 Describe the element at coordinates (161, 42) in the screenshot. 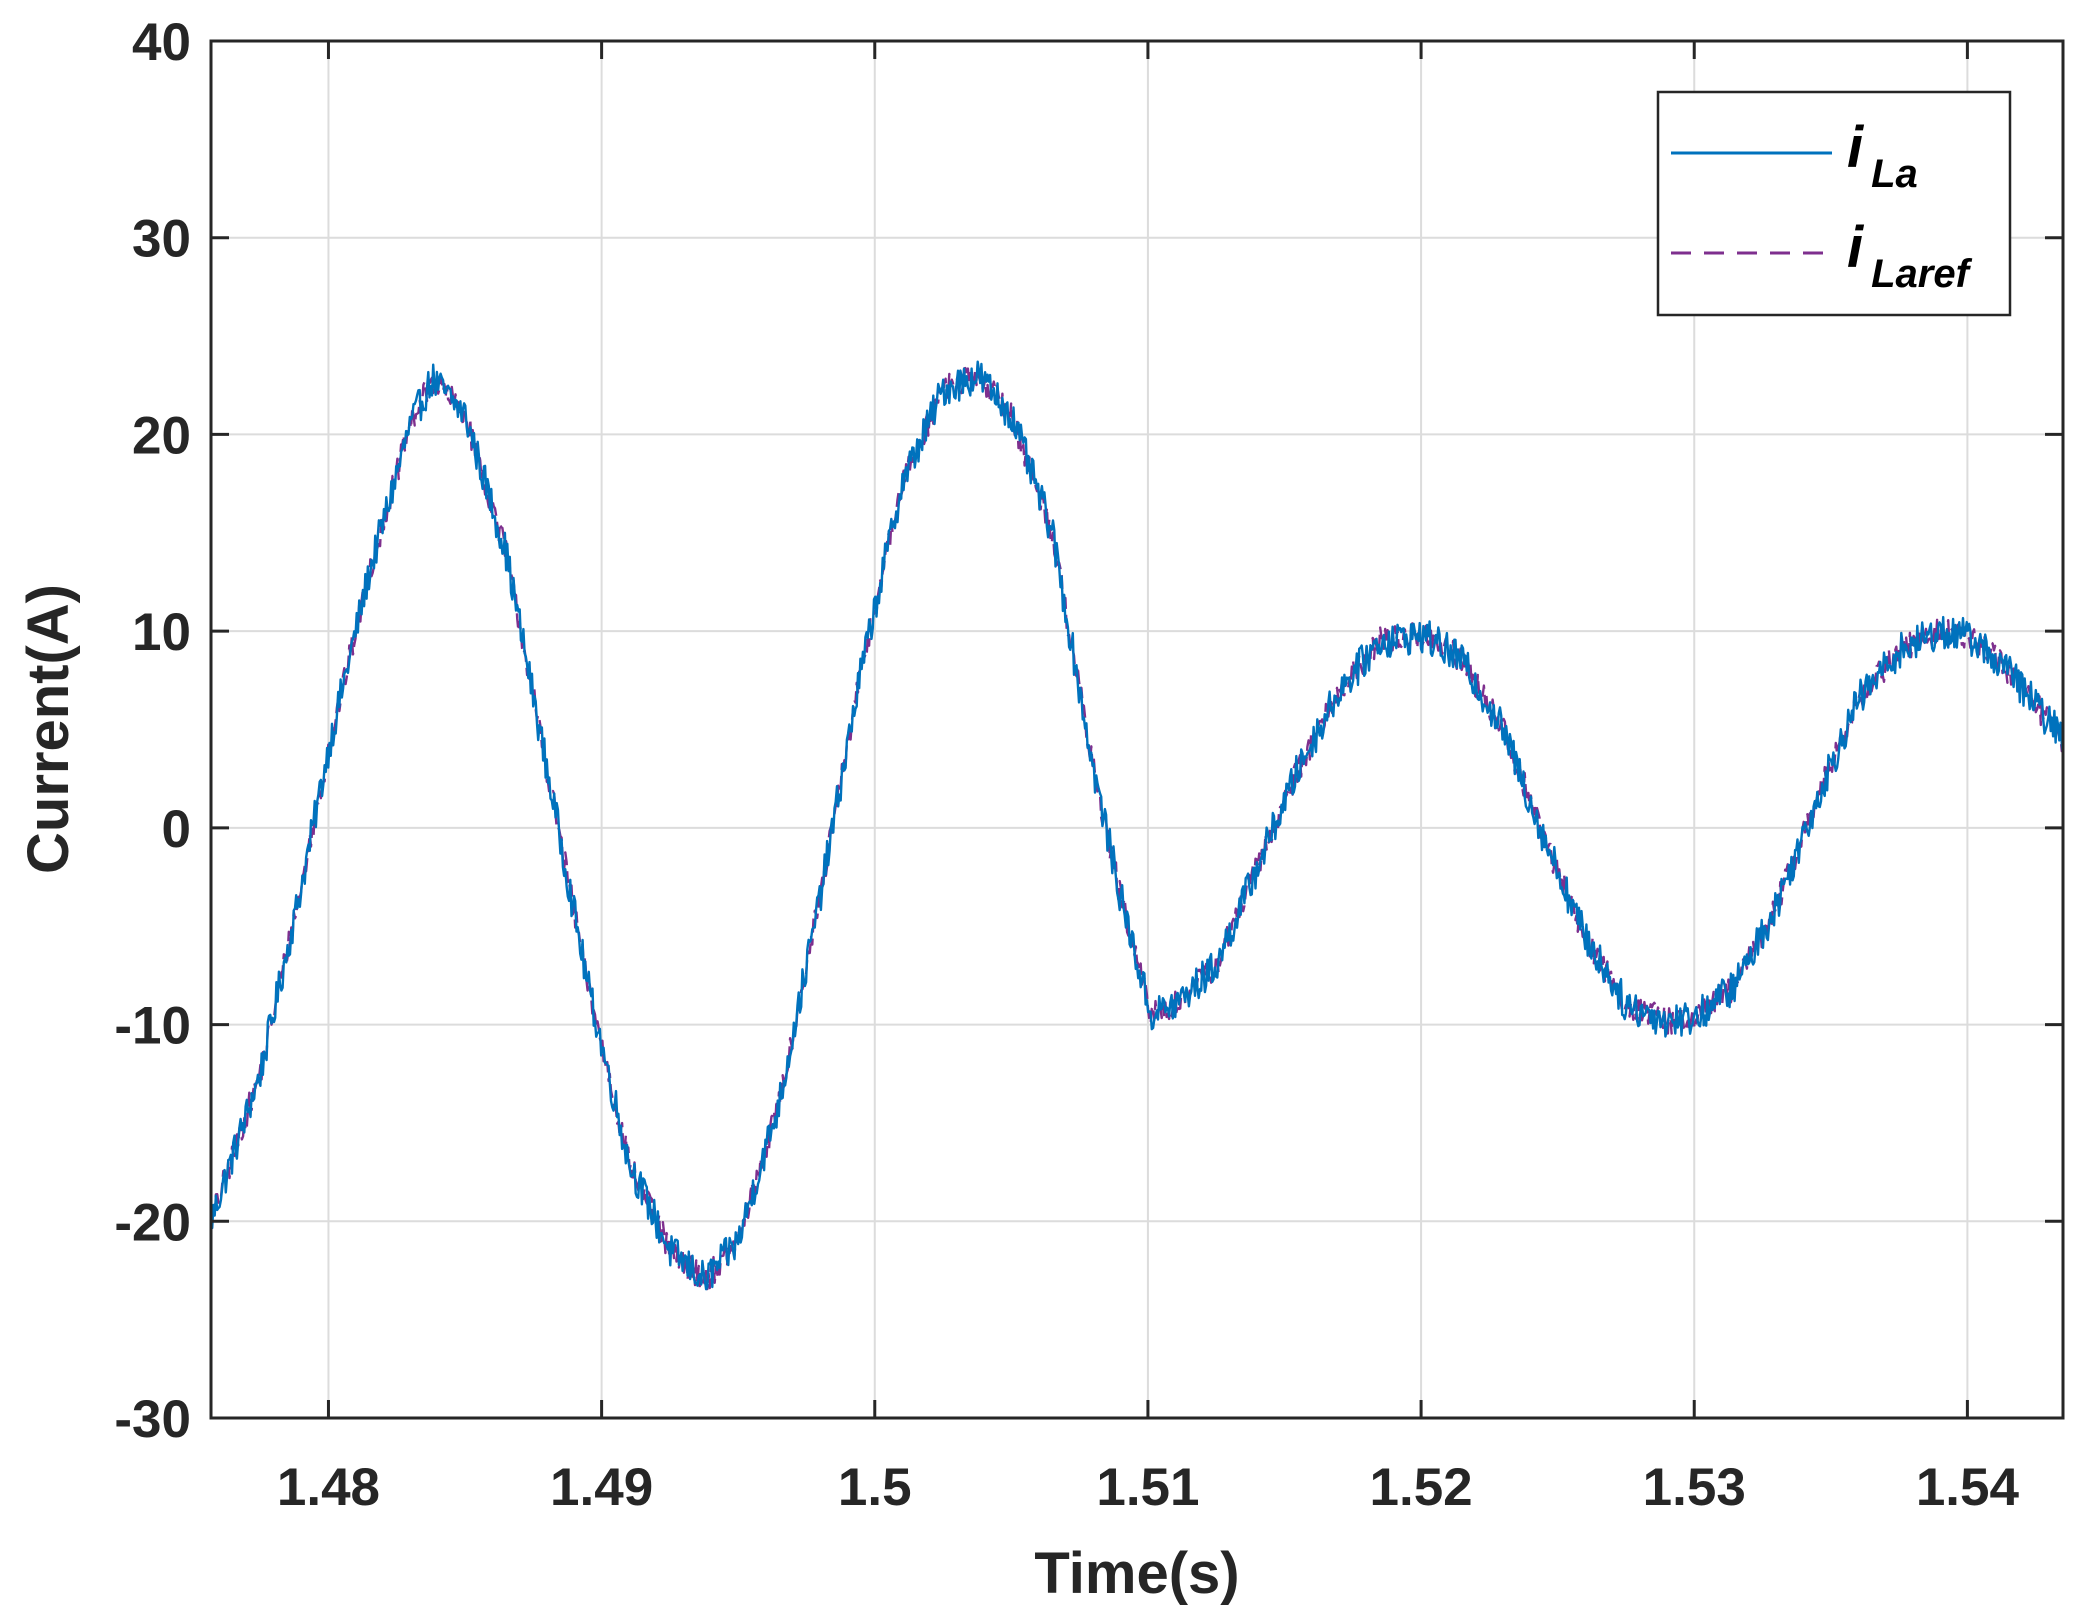

I see `y-tick-label: 40` at that location.